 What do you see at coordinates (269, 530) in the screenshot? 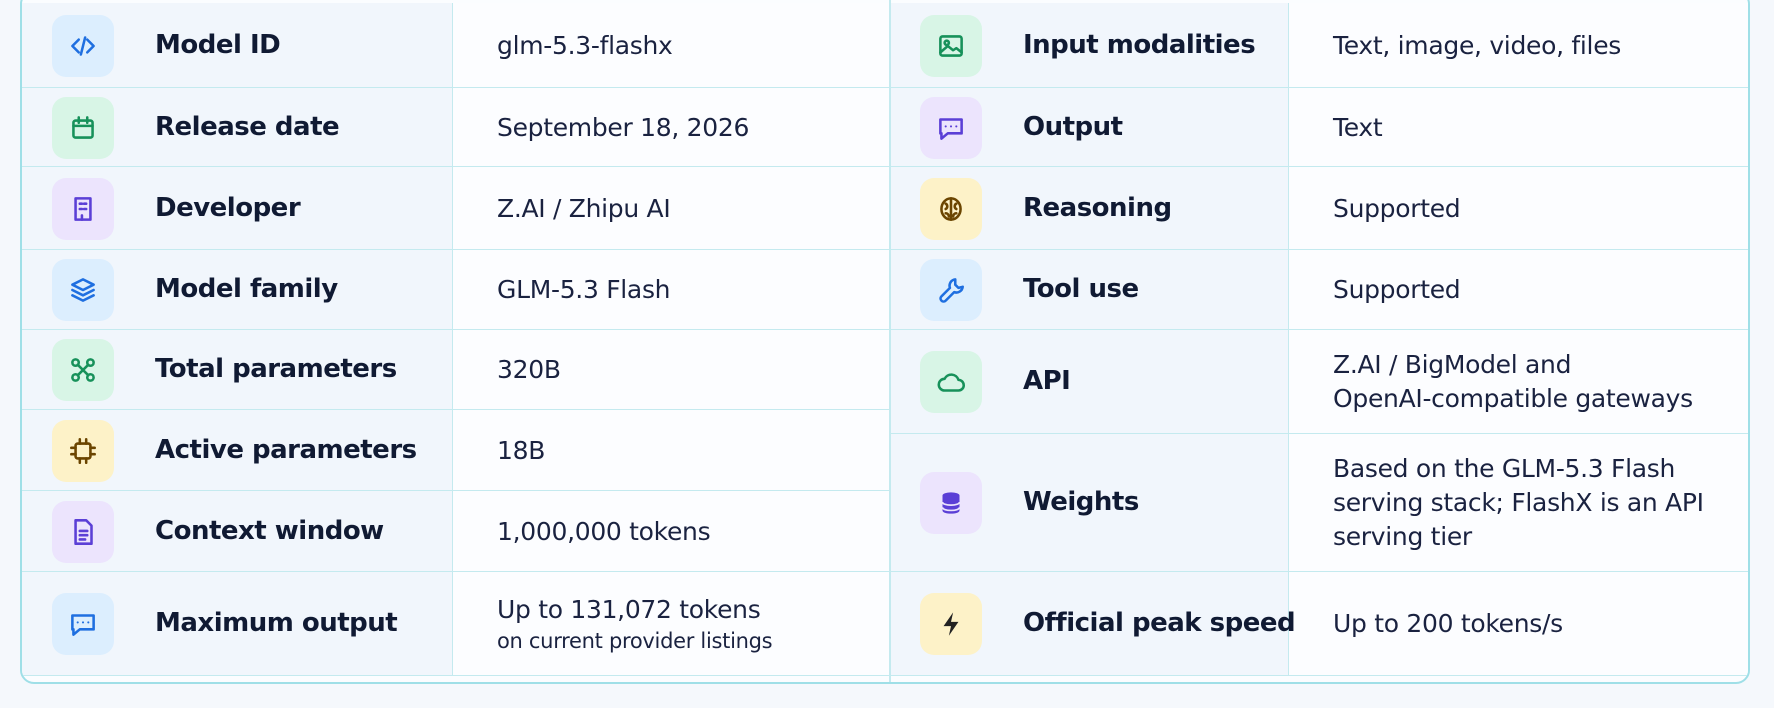
I see `row-label: Context window` at bounding box center [269, 530].